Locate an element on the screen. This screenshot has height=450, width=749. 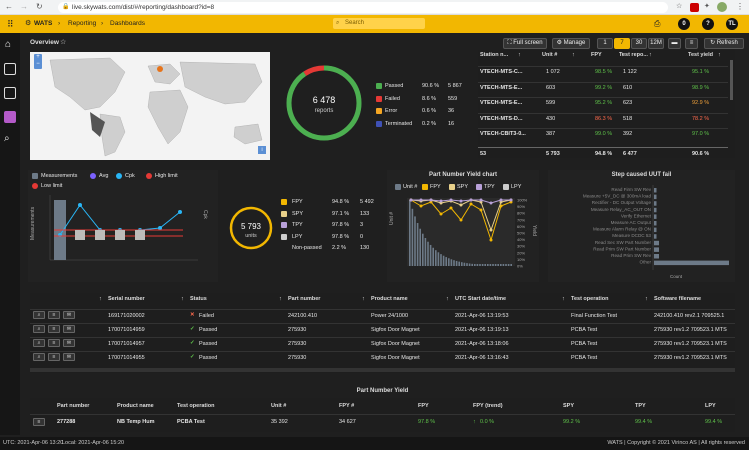
pn-yield-table-header: FPY (trend) is located at coordinates (488, 406).